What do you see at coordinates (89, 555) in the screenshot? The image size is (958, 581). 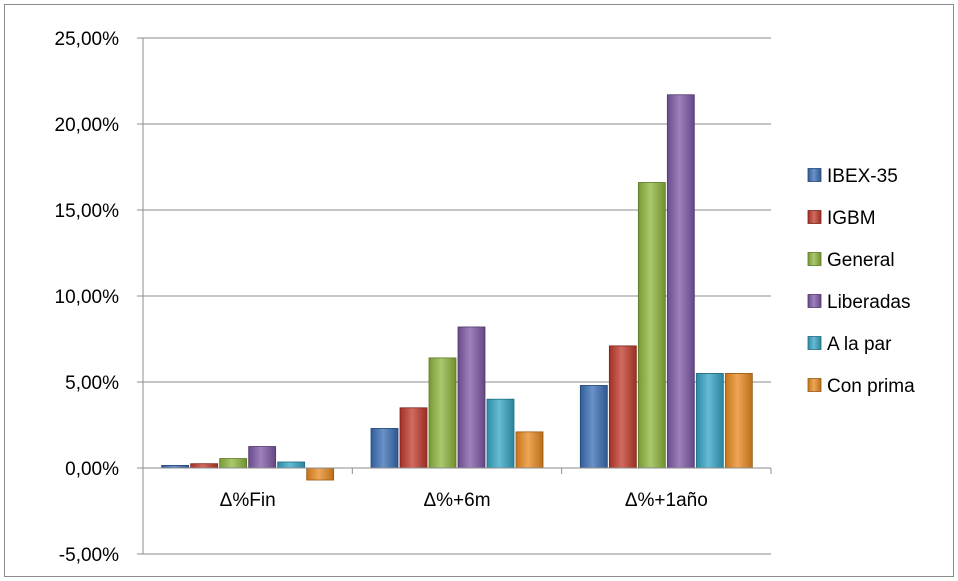 I see `y-tick-label: -5,00%` at bounding box center [89, 555].